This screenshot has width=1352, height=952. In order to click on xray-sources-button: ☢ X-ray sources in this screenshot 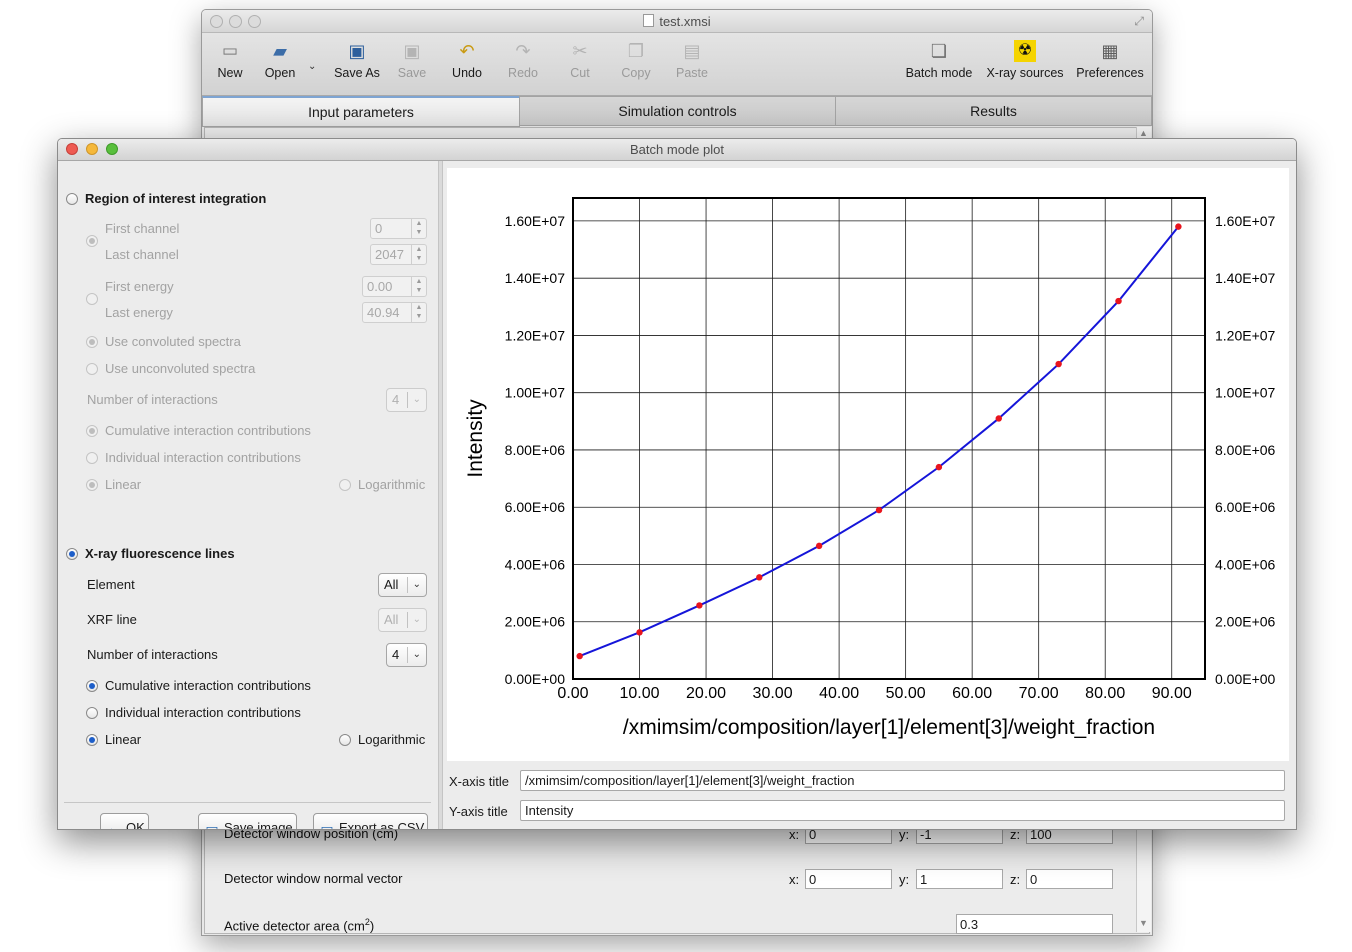, I will do `click(1025, 60)`.